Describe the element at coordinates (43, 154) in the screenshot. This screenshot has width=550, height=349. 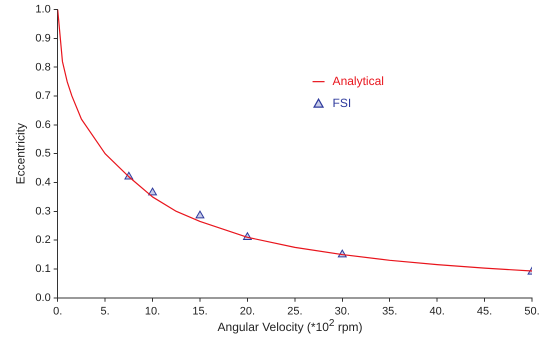
I see `y-tick-label: 0.5` at that location.